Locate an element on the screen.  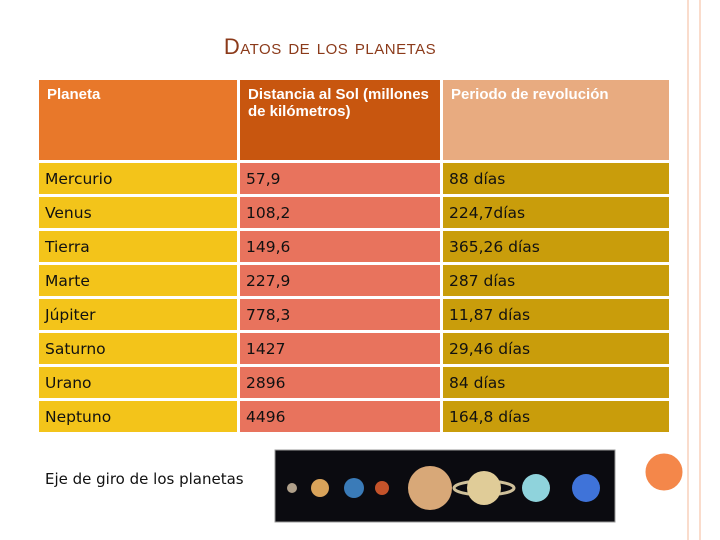
table-cell: 57,9 is located at coordinates (340, 178).